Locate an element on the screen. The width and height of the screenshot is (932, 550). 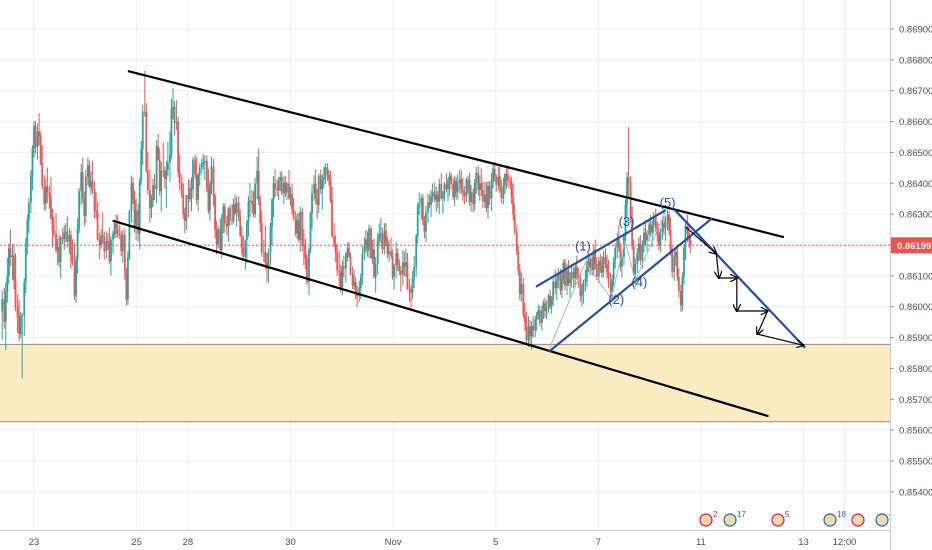
event-count: 17 is located at coordinates (741, 514).